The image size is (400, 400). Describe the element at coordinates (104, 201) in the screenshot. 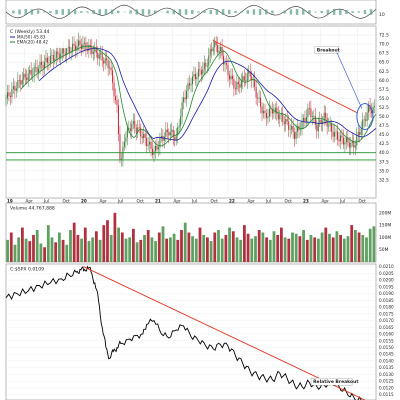

I see `x-tick-label: Apr` at that location.